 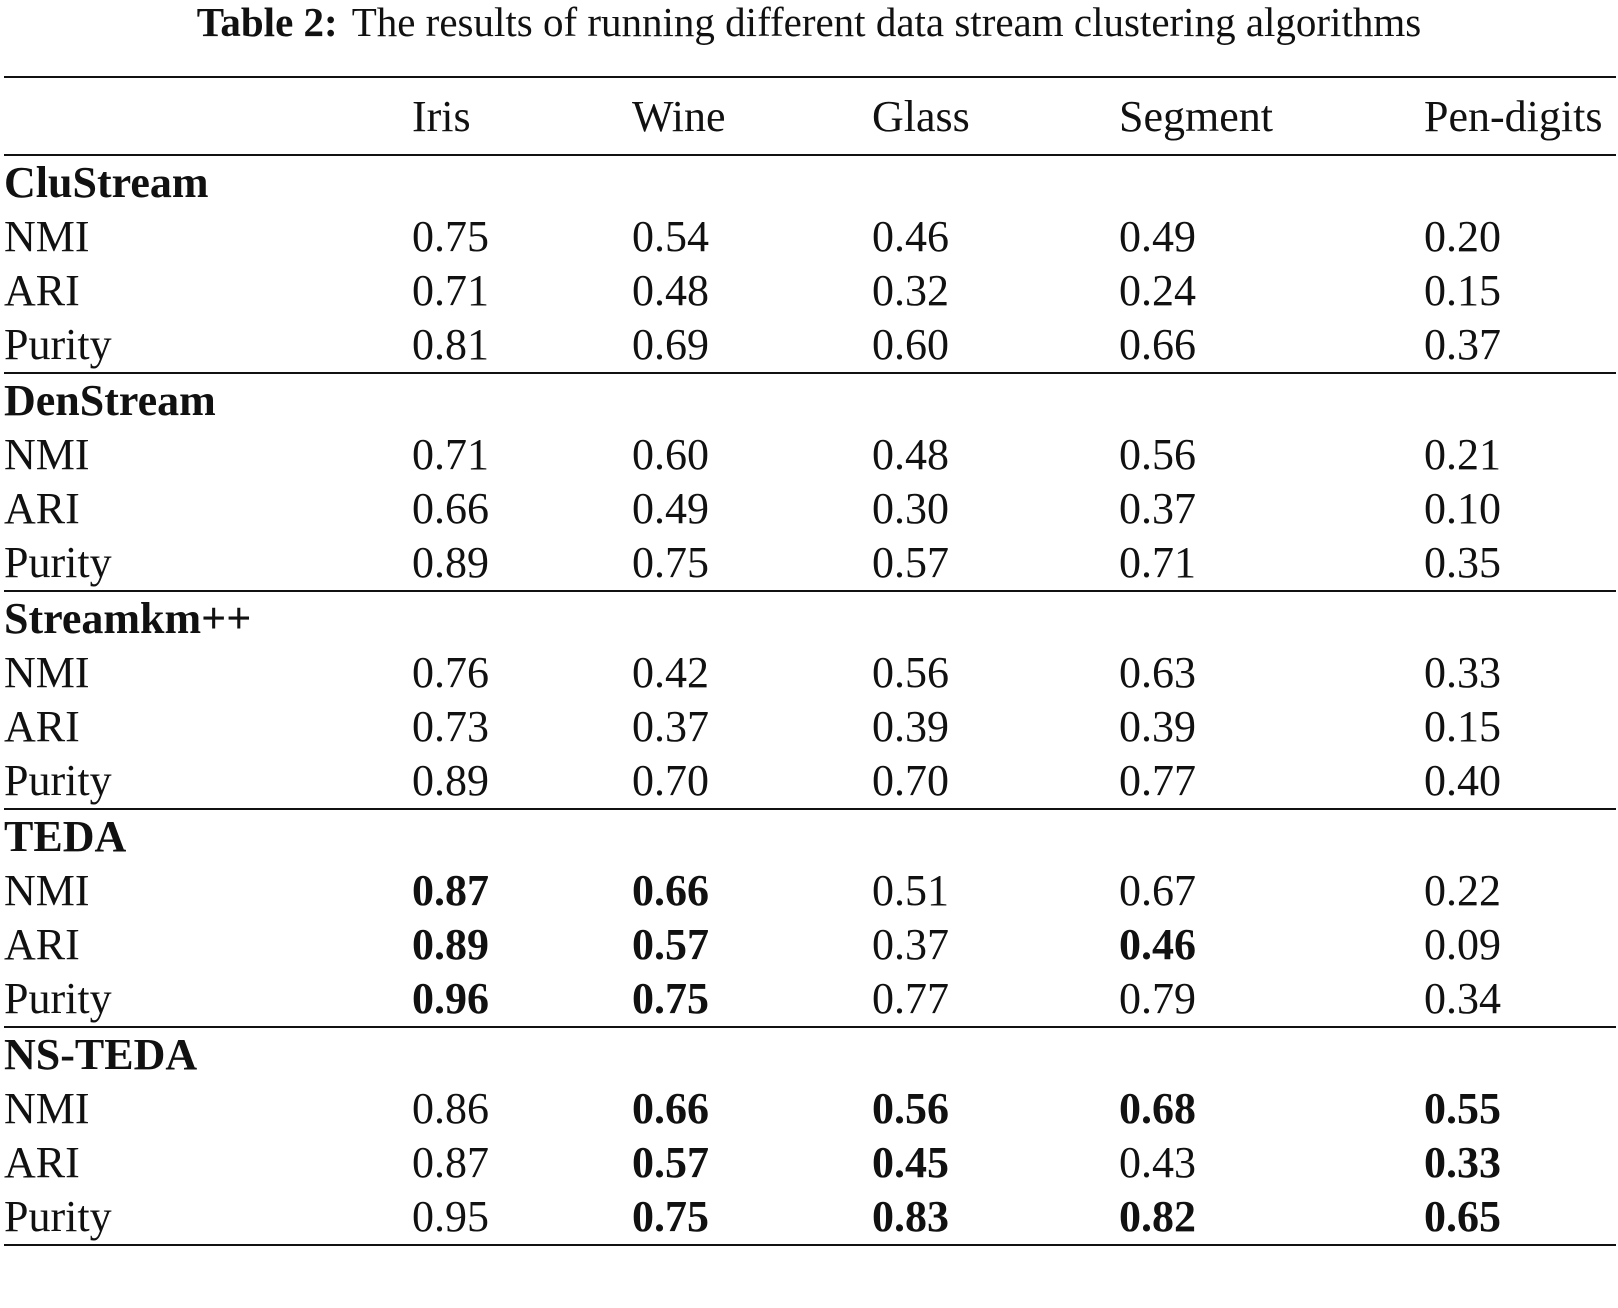 I want to click on caption-label: Table 2:, so click(x=267, y=22).